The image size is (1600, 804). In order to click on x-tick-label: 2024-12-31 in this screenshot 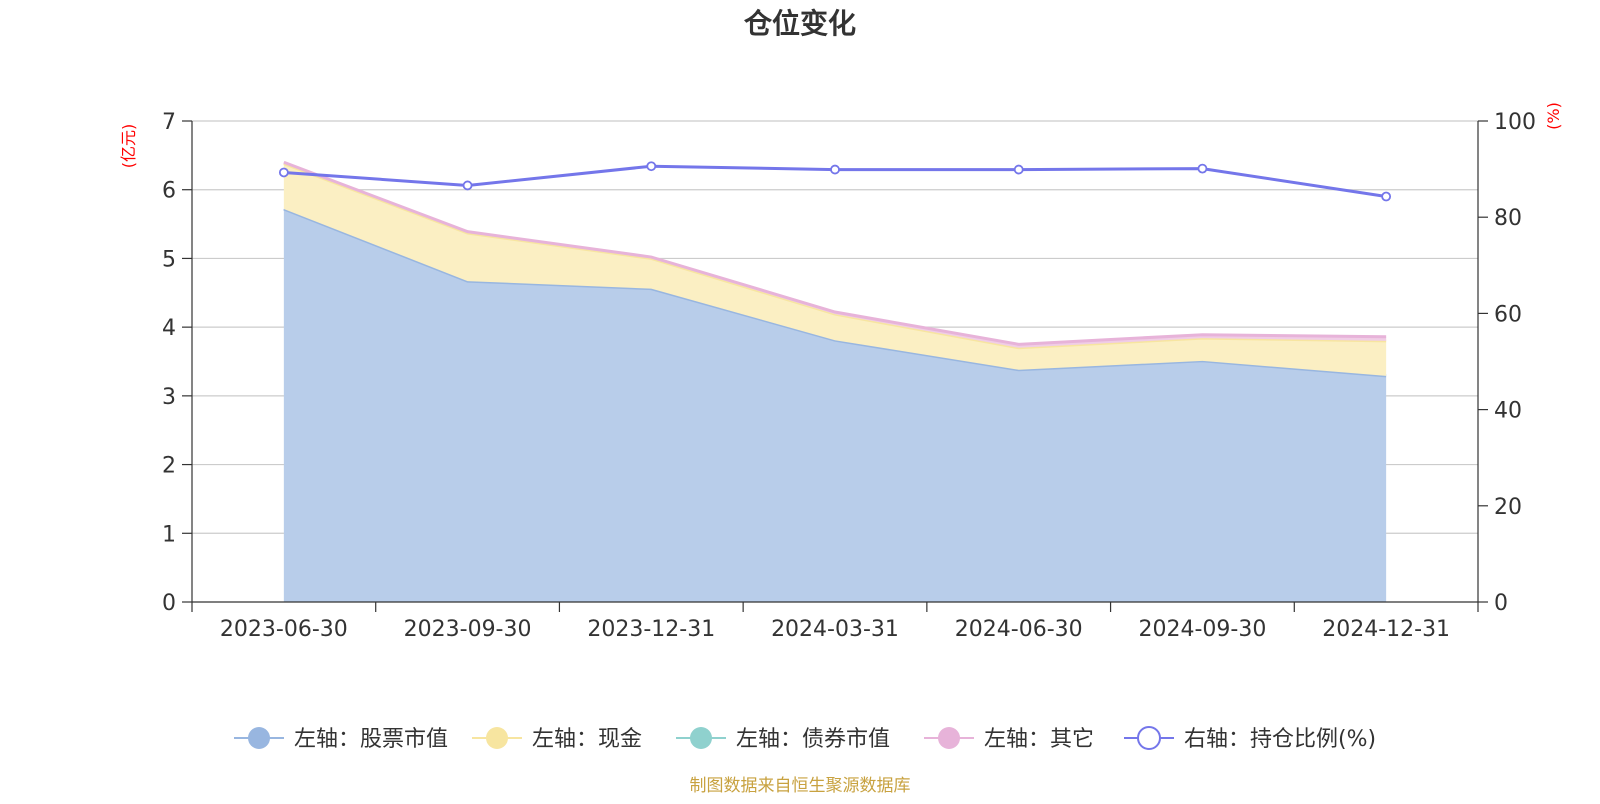, I will do `click(1386, 629)`.